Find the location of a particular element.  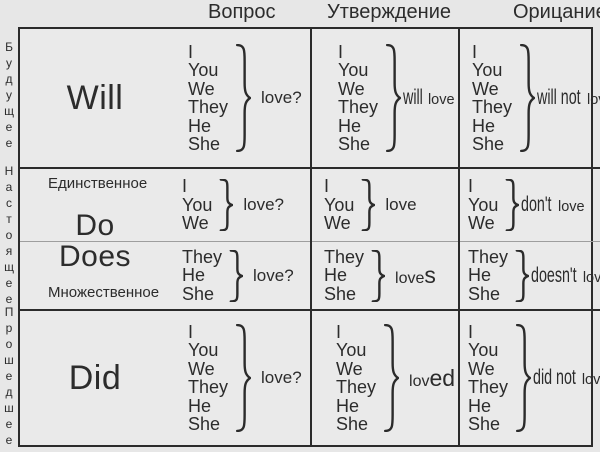

group-will-question: I You We They He She love? is located at coordinates (245, 97).